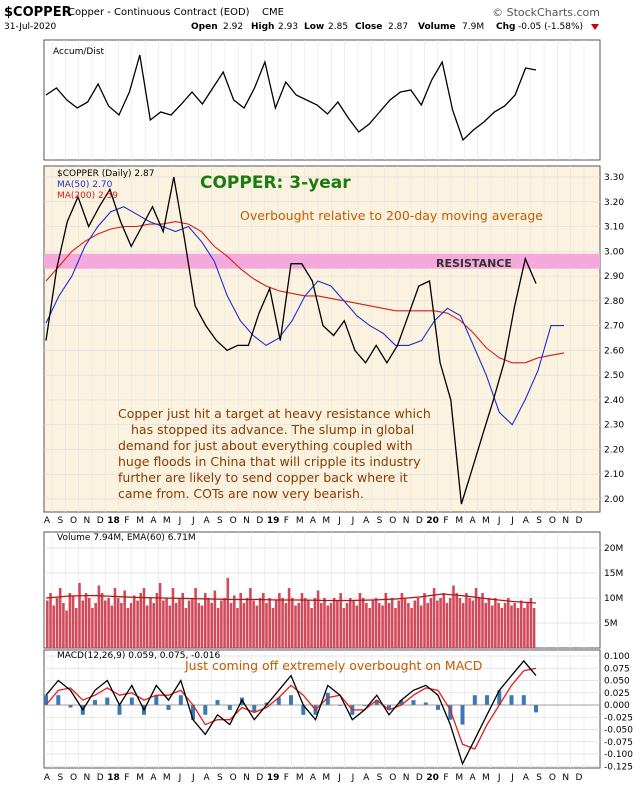 Image resolution: width=642 pixels, height=800 pixels. Describe the element at coordinates (614, 228) in the screenshot. I see `price-tick-label: 3.10` at that location.